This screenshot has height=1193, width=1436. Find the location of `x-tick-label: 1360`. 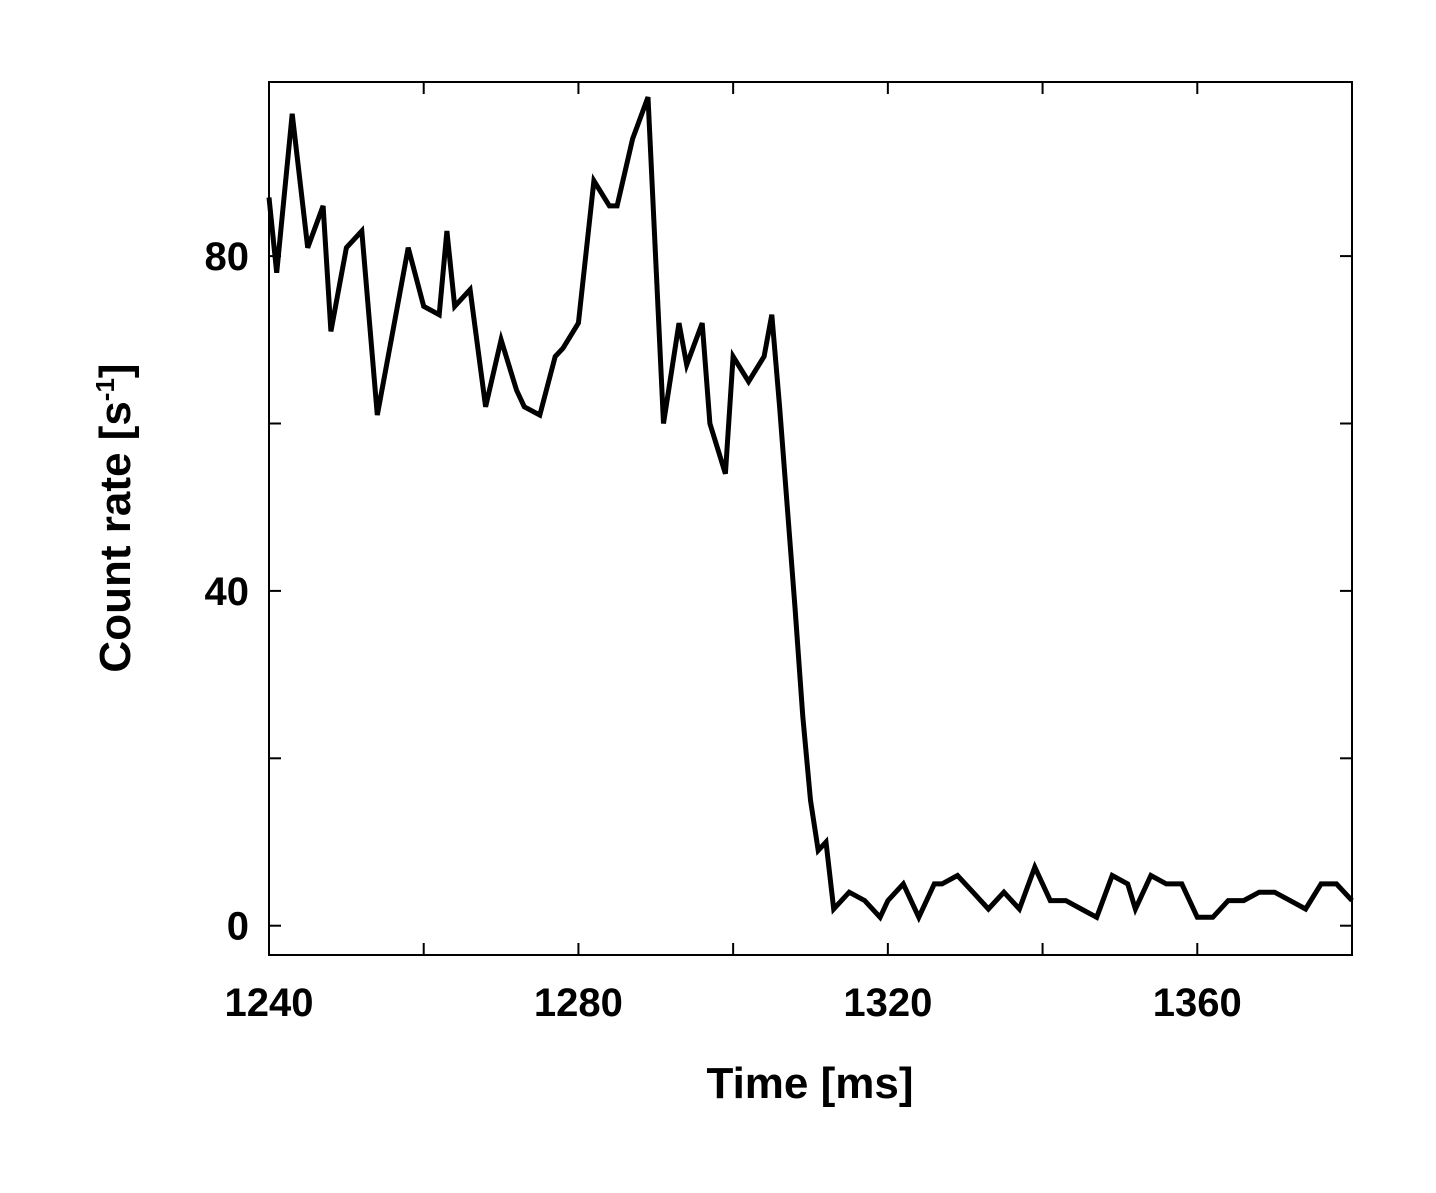

x-tick-label: 1360 is located at coordinates (1197, 1003).